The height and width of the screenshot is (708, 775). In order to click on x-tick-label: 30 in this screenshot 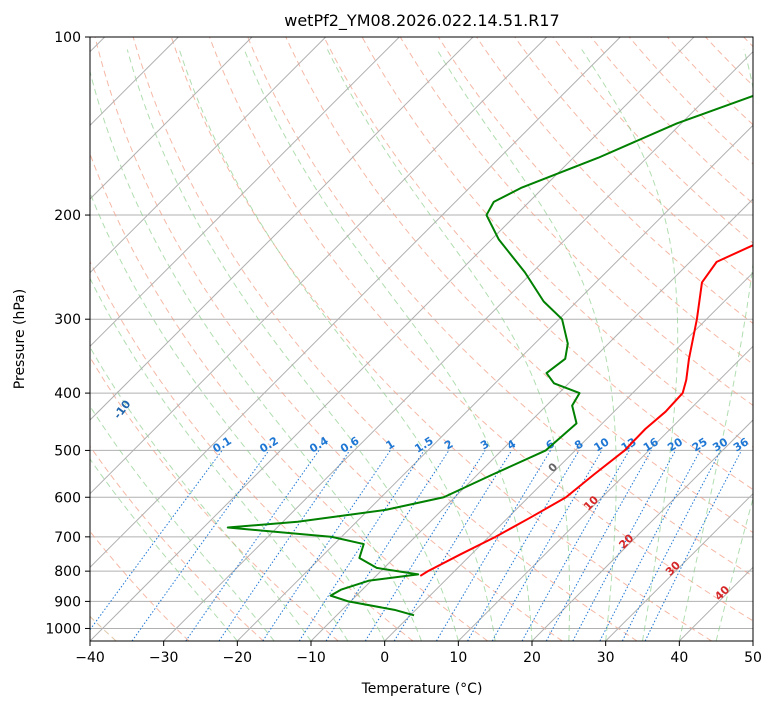, I will do `click(606, 658)`.